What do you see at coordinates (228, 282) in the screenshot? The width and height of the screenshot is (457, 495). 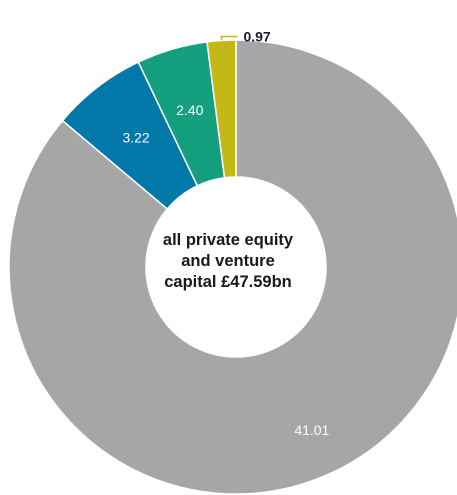 I see `center-label-line-3: capital £47.59bn` at bounding box center [228, 282].